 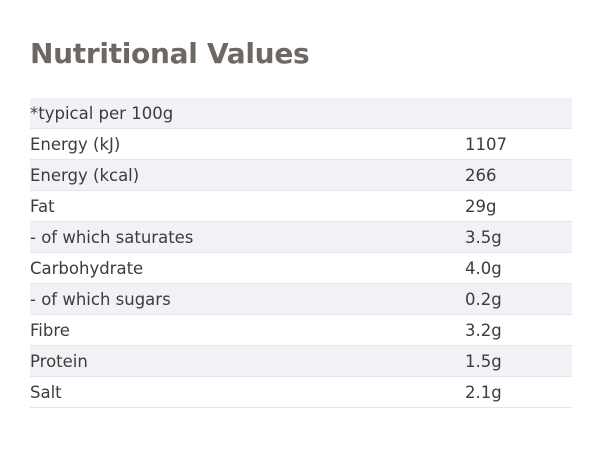 What do you see at coordinates (301, 206) in the screenshot?
I see `table-row-fat: Fat 29g` at bounding box center [301, 206].